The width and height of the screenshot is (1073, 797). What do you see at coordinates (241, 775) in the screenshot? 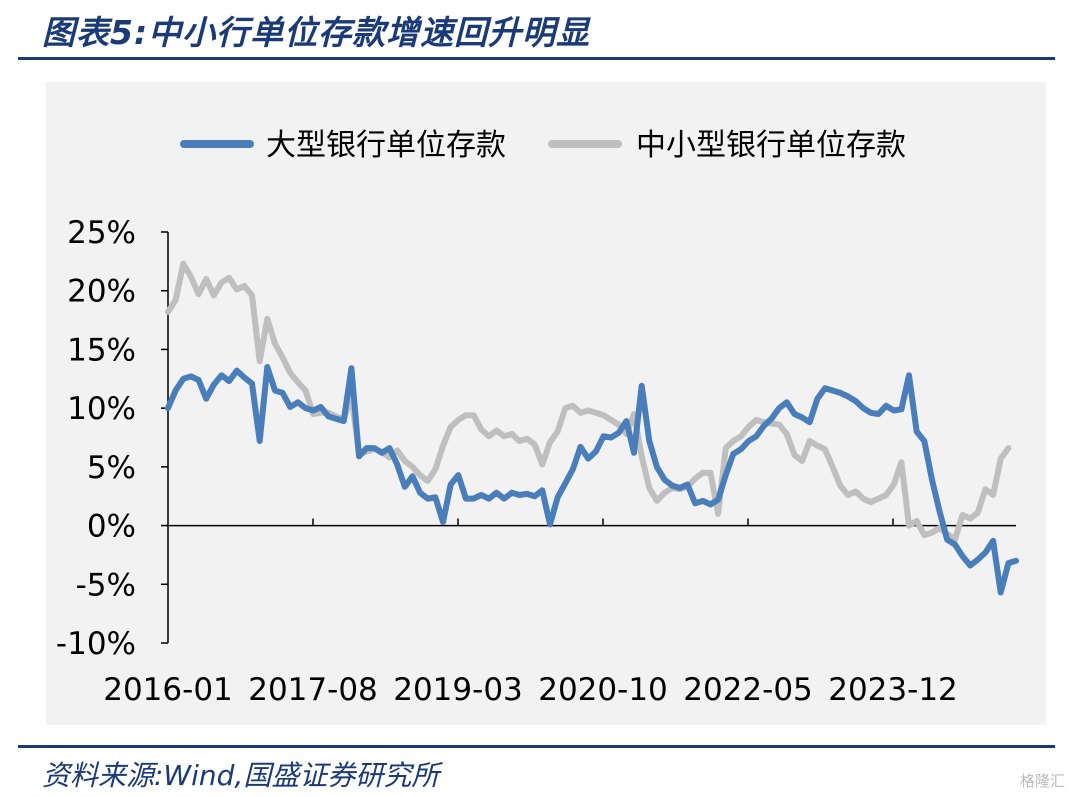
I see `source-note: 资料来源:Wind,国盛证券研究所` at bounding box center [241, 775].